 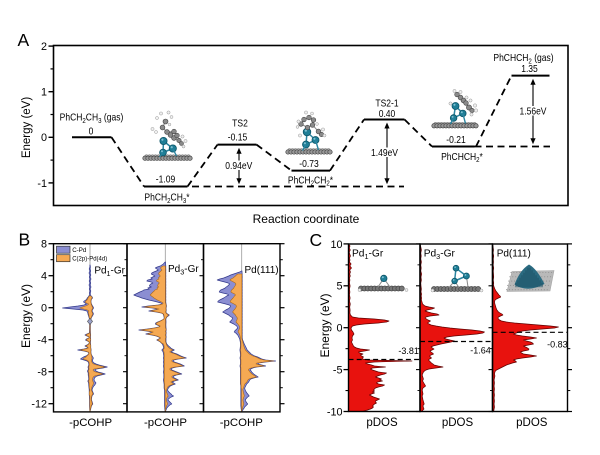 I want to click on svg-text: 10, so click(x=336, y=245).